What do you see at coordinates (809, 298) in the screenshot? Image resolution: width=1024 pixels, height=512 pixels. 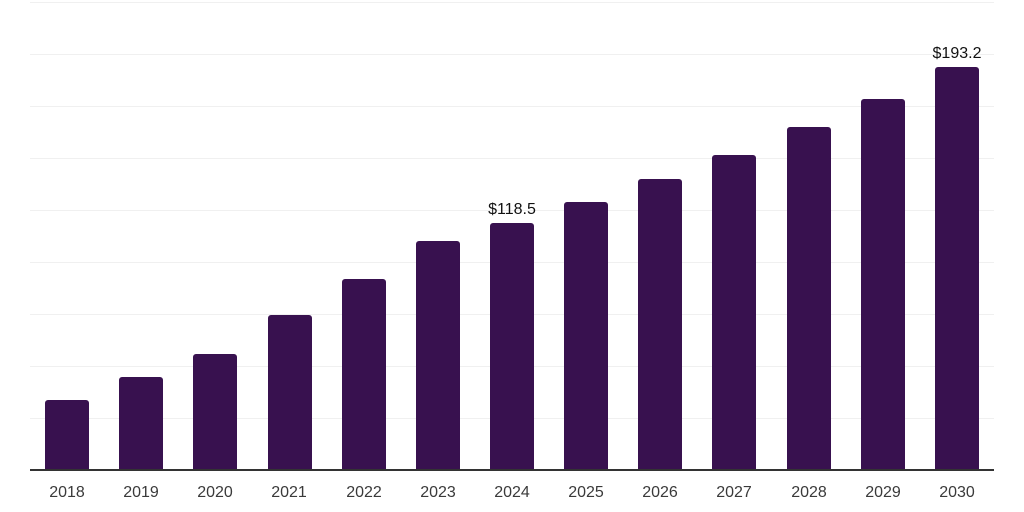 I see `bar-2028` at bounding box center [809, 298].